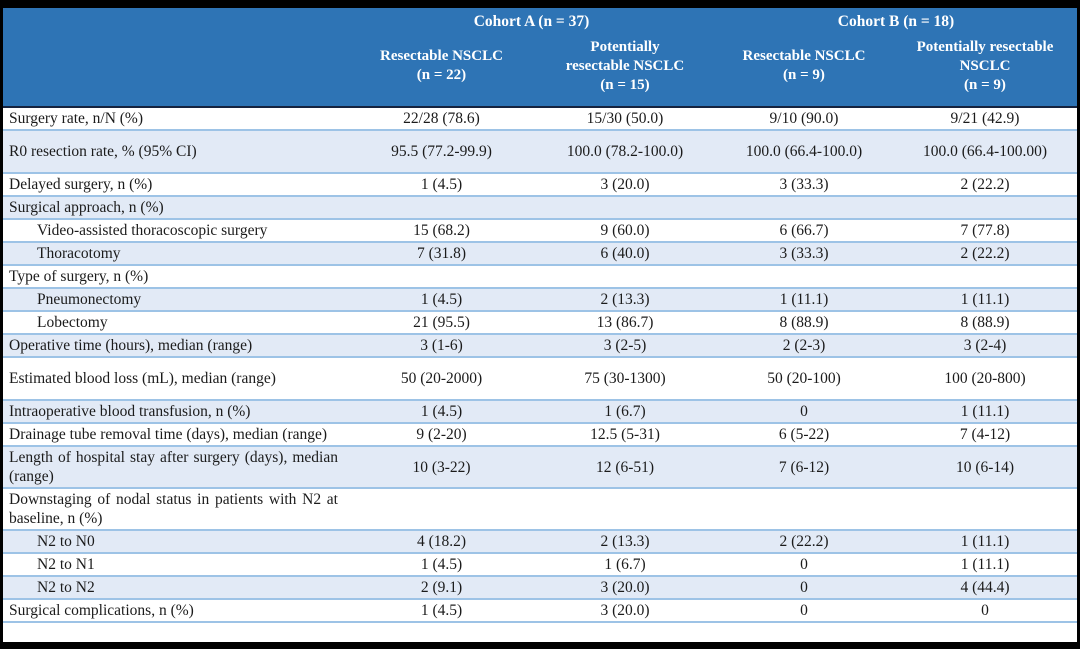 The height and width of the screenshot is (649, 1080). What do you see at coordinates (441, 587) in the screenshot?
I see `cell-value: 2 (9.1)` at bounding box center [441, 587].